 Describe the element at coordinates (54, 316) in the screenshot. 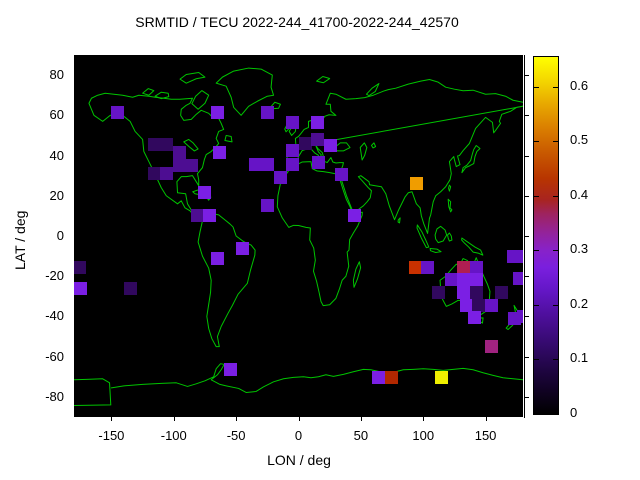

I see `y-tick-label: -40` at that location.